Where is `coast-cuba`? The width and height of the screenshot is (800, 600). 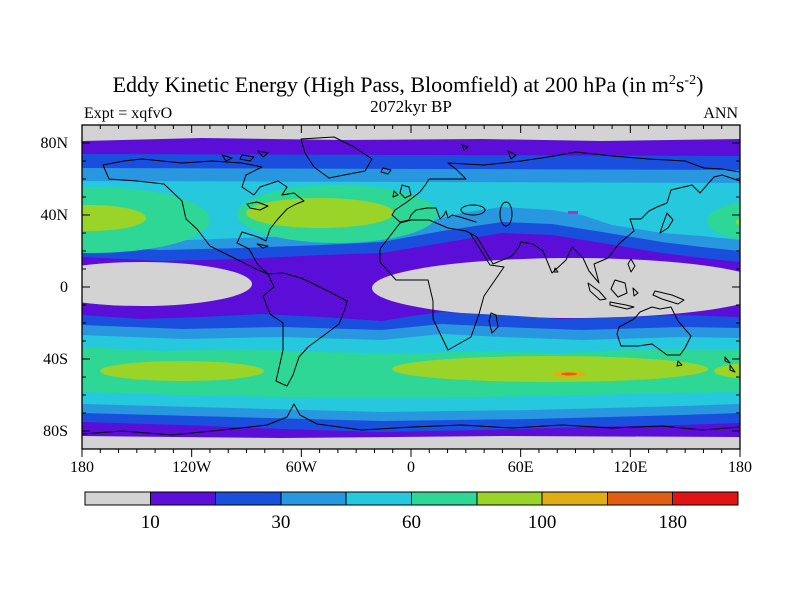
coast-cuba is located at coordinates (262, 246).